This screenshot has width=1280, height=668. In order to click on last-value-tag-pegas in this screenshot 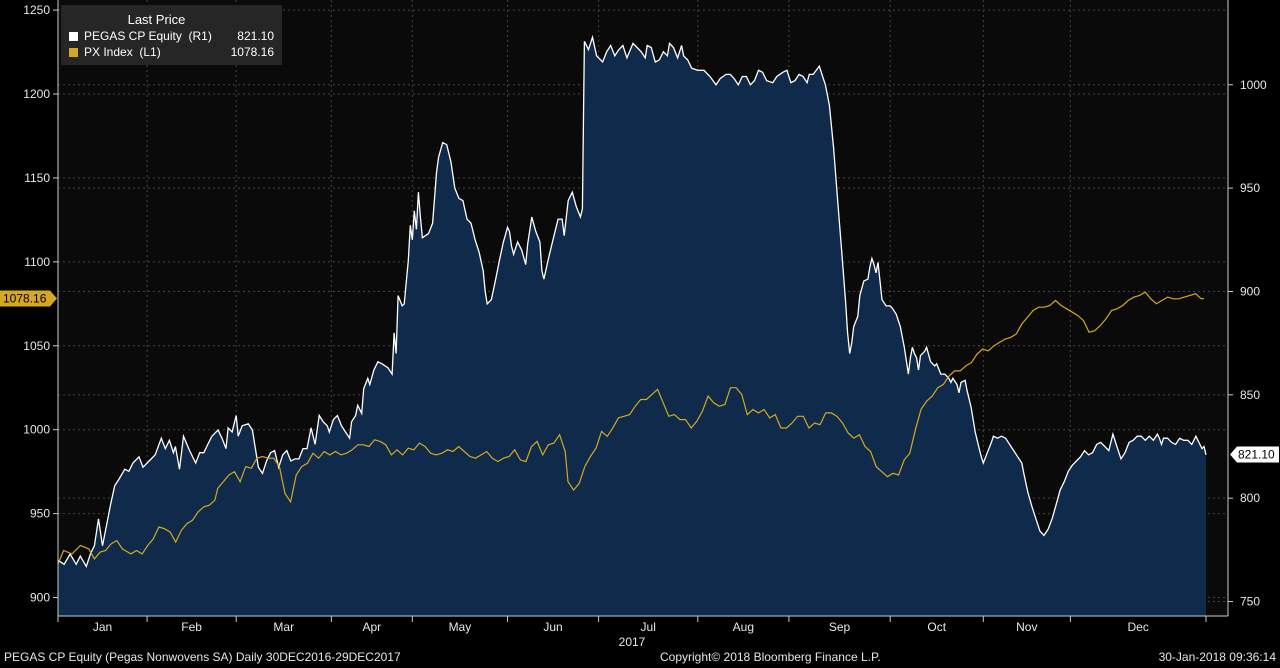, I will do `click(1254, 454)`.